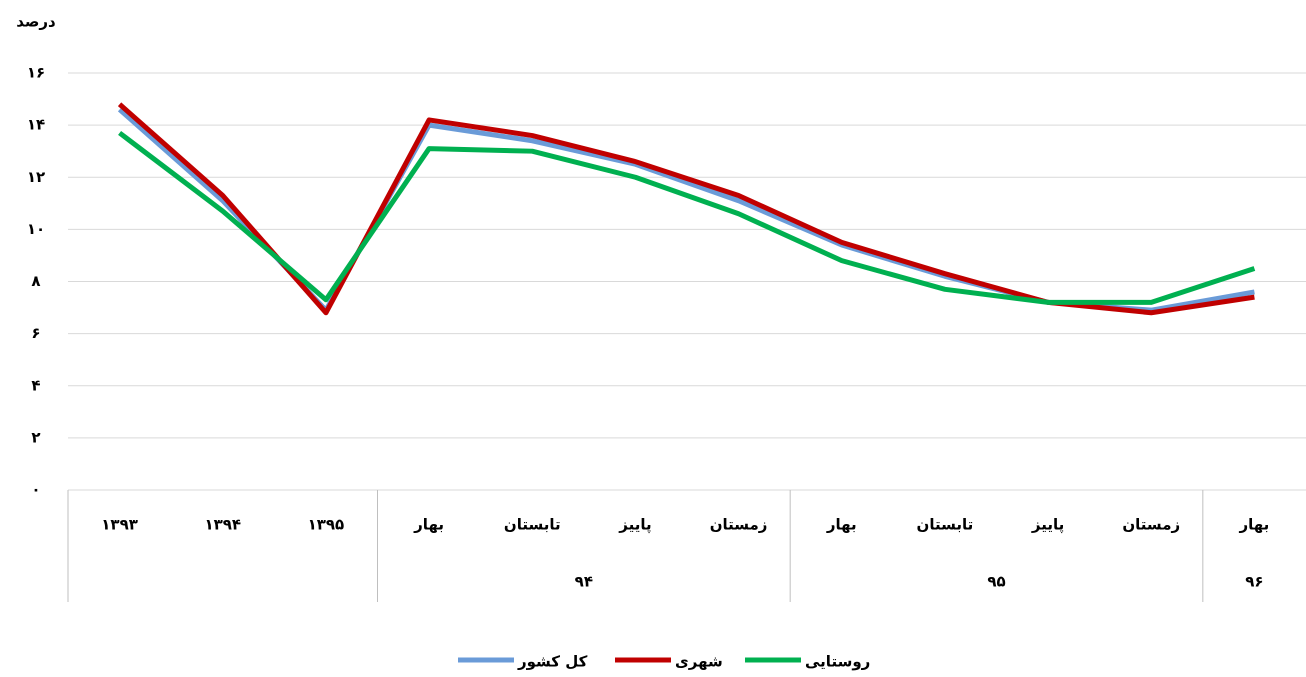  I want to click on group-label: ۹۵, so click(996, 582).